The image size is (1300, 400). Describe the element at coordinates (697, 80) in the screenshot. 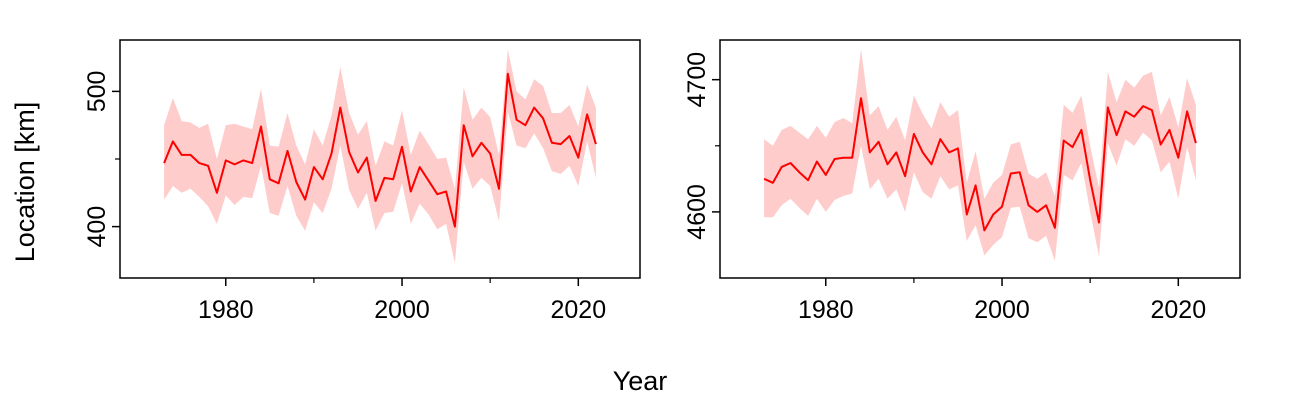

I see `y-tick-label: 4700` at that location.